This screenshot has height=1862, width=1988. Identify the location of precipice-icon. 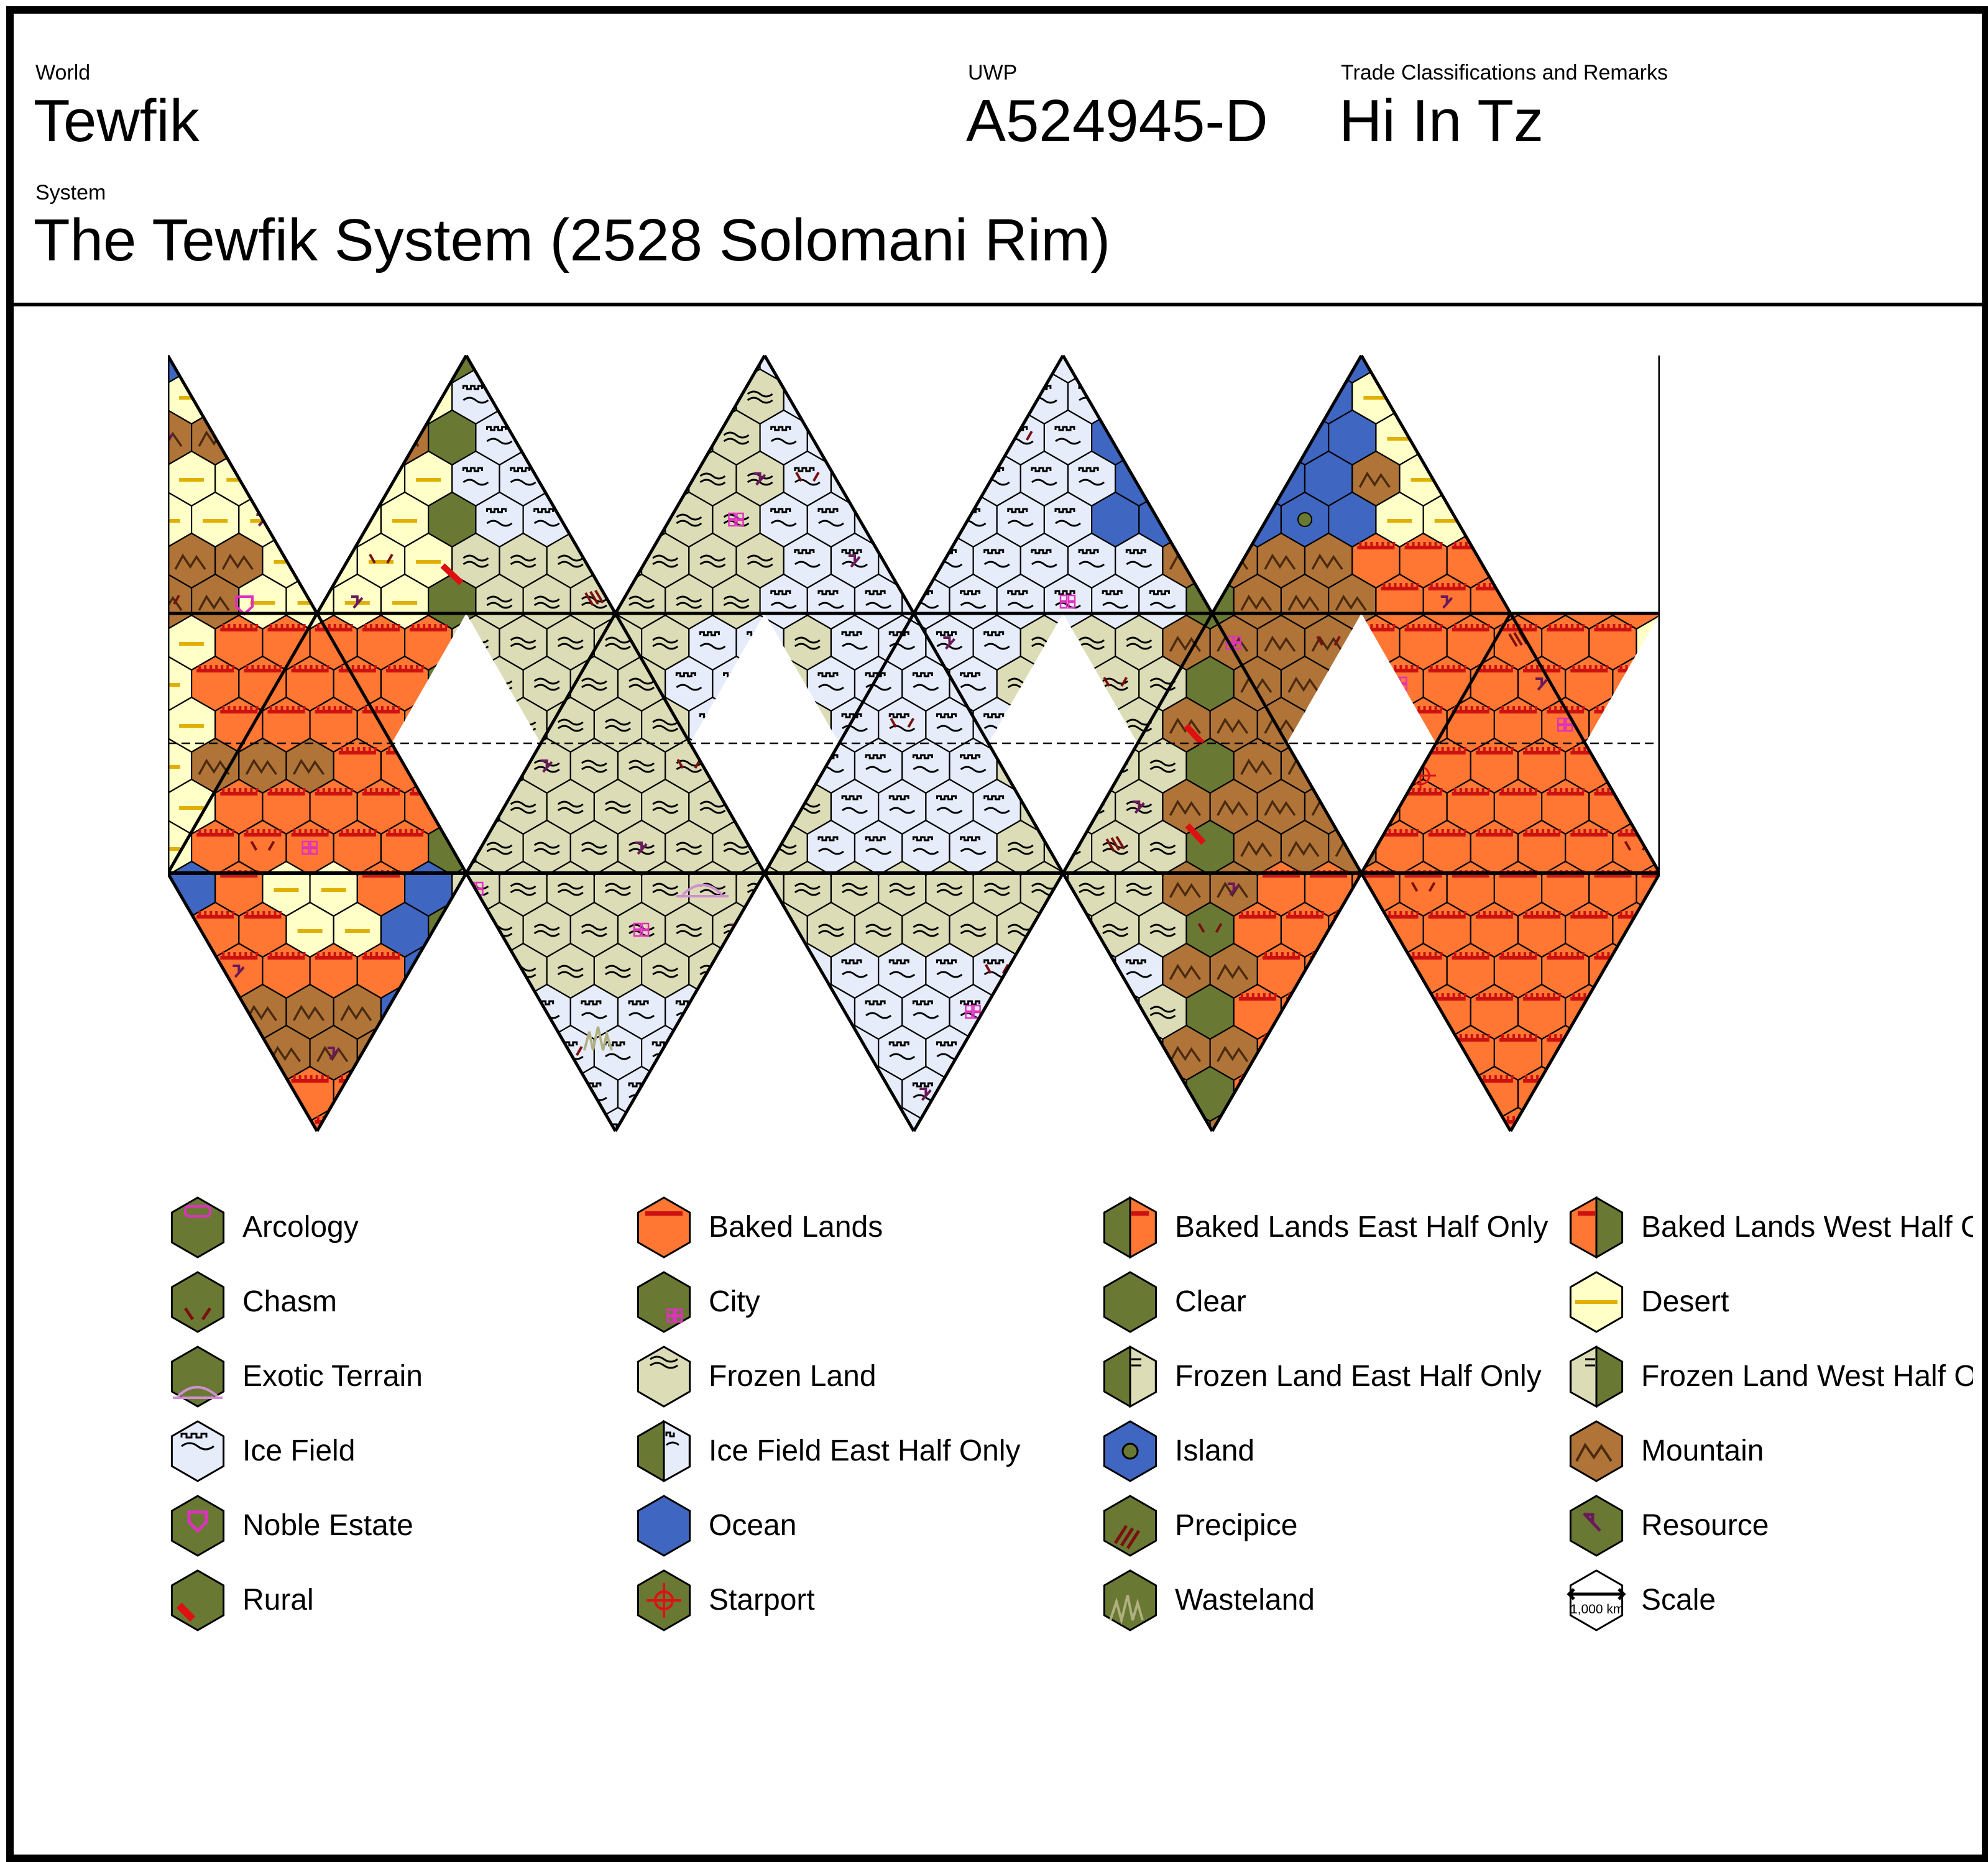
(1130, 1526).